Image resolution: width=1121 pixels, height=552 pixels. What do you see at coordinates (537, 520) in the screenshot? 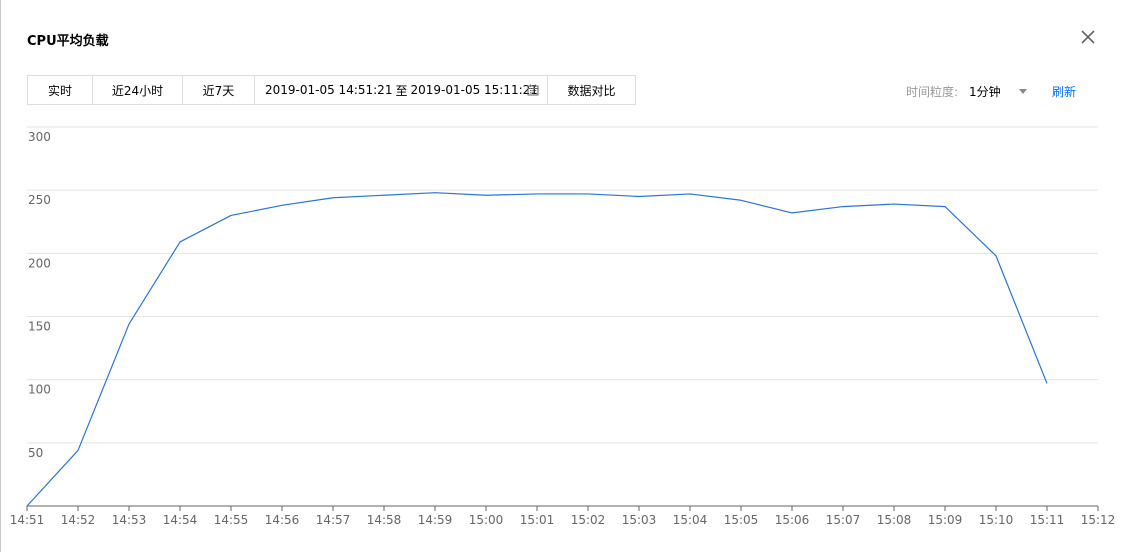
I see `x-tick-label: 15:01` at bounding box center [537, 520].